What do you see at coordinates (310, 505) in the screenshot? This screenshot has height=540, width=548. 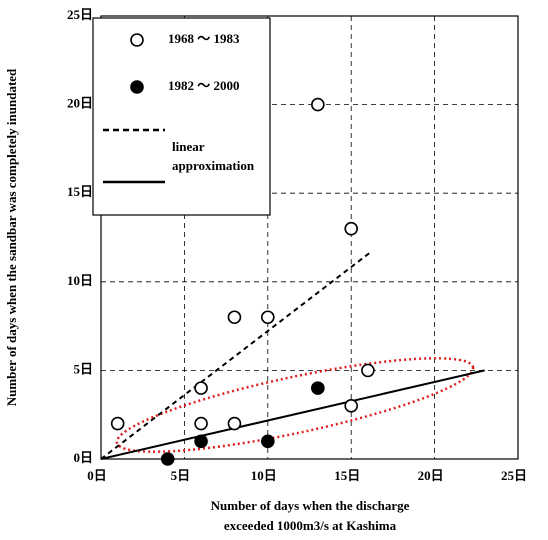 I see `x-axis-label: Number of days when the discharge` at bounding box center [310, 505].